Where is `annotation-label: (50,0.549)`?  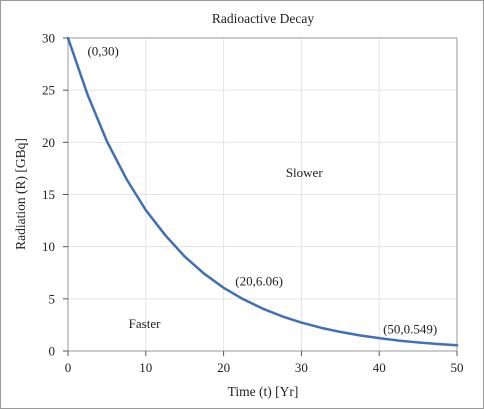 annotation-label: (50,0.549) is located at coordinates (410, 328).